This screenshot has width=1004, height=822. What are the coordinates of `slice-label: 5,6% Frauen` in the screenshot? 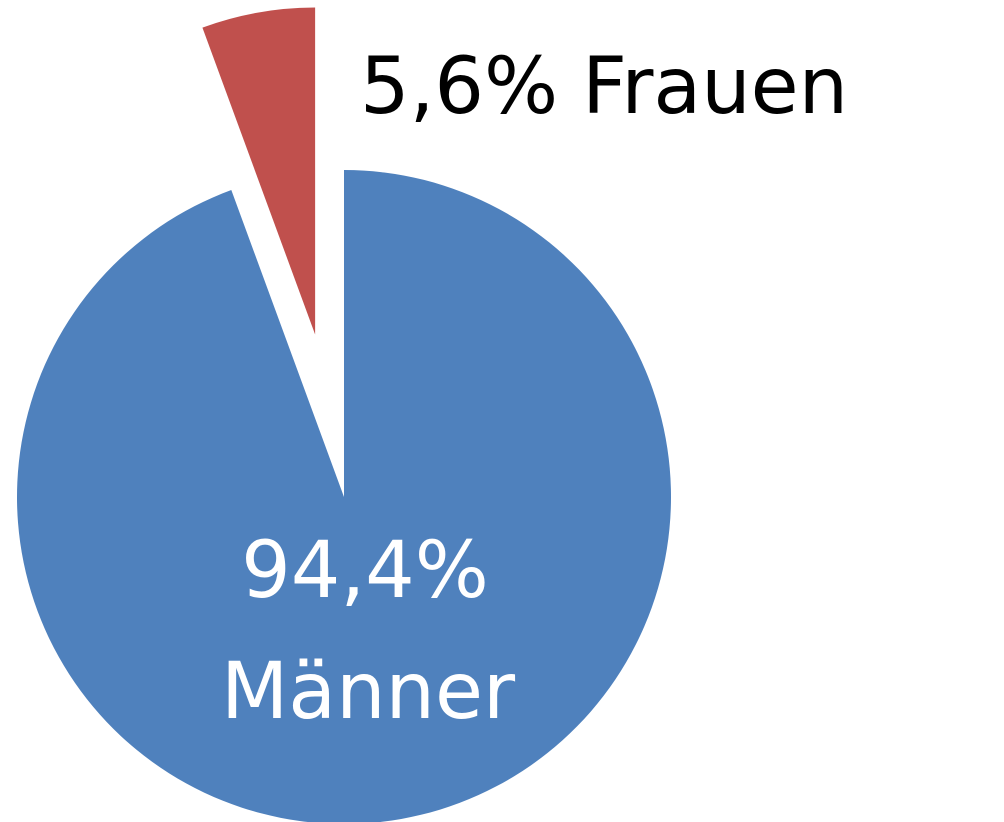 It's located at (604, 87).